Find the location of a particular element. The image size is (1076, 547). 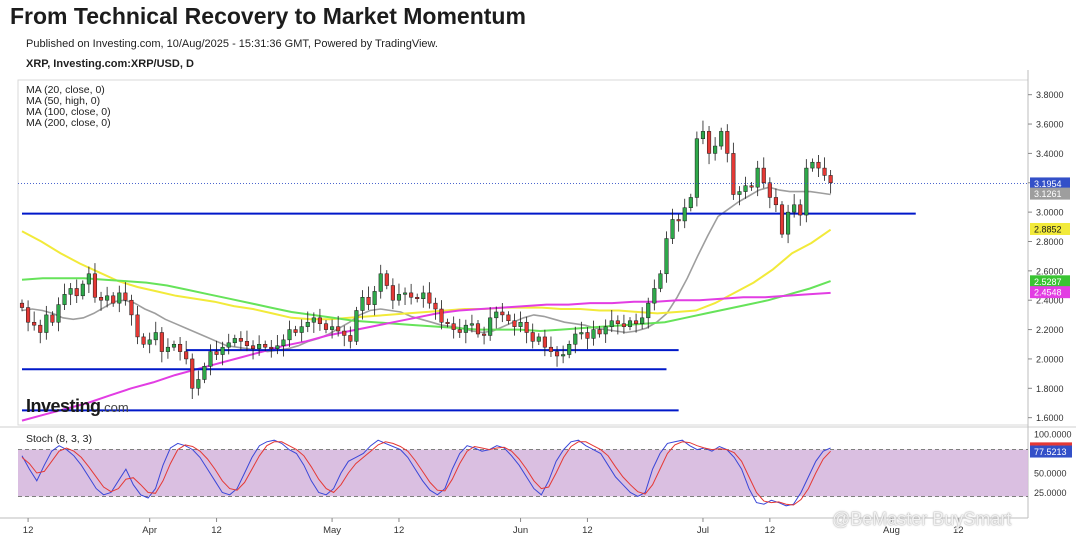

investing-logo: Investing.com is located at coordinates (77, 406).